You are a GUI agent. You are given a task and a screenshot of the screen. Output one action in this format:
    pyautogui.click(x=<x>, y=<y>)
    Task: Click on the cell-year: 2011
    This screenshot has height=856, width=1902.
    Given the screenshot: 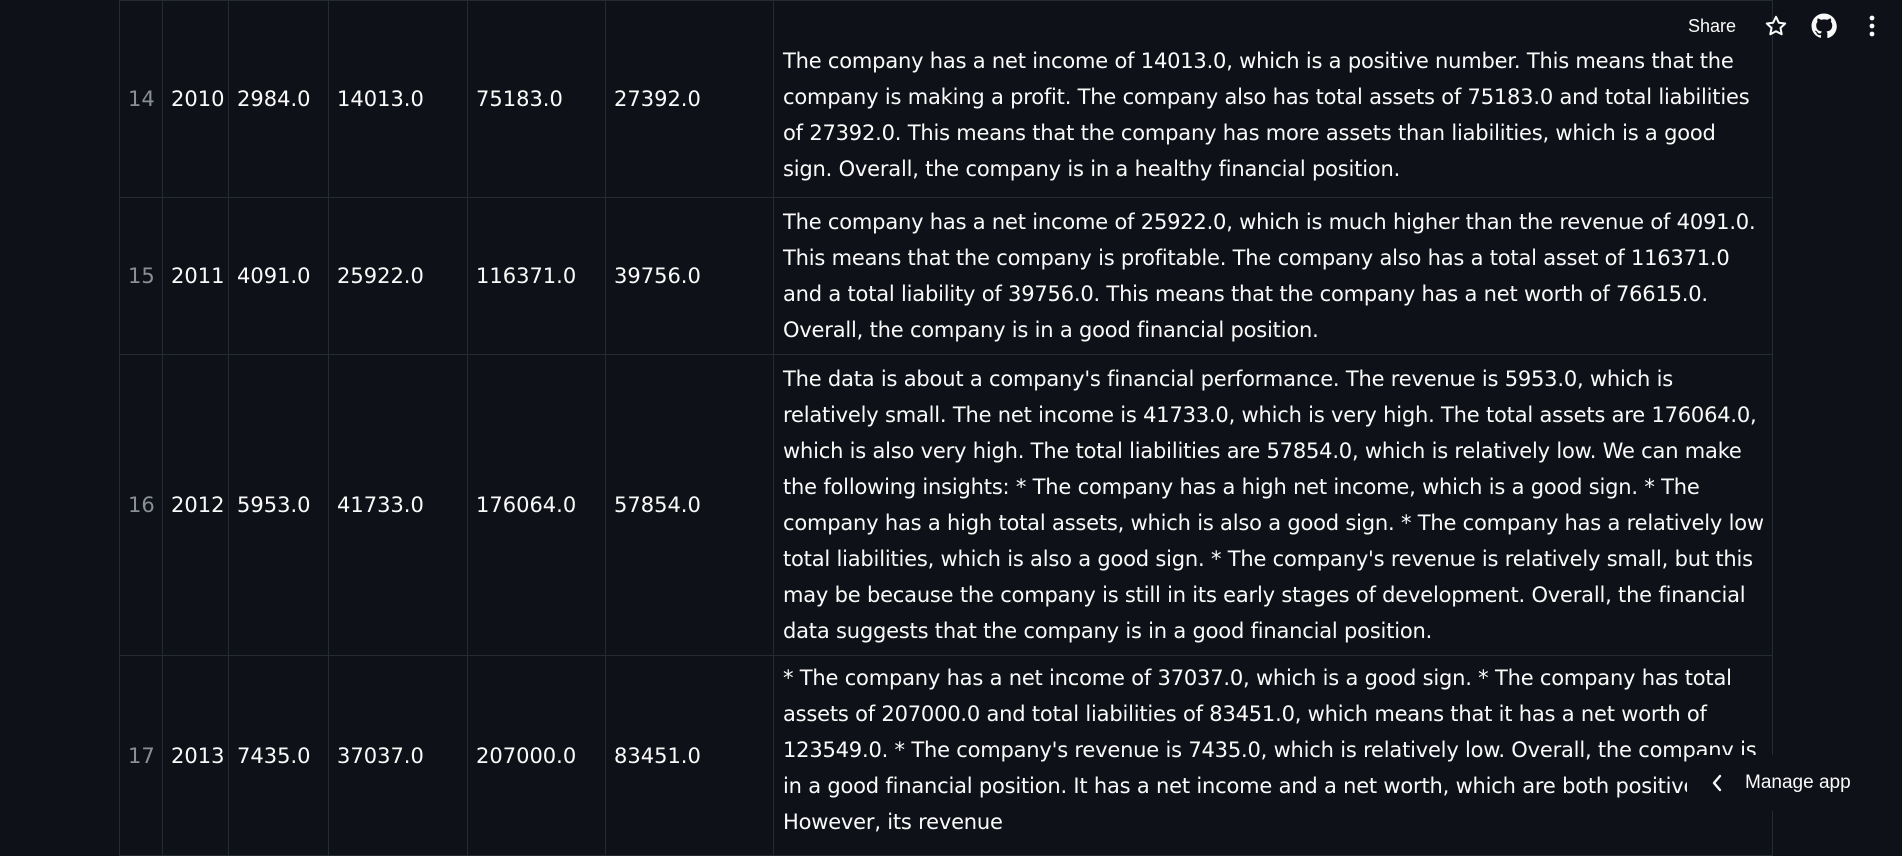 What is the action you would take?
    pyautogui.click(x=196, y=276)
    